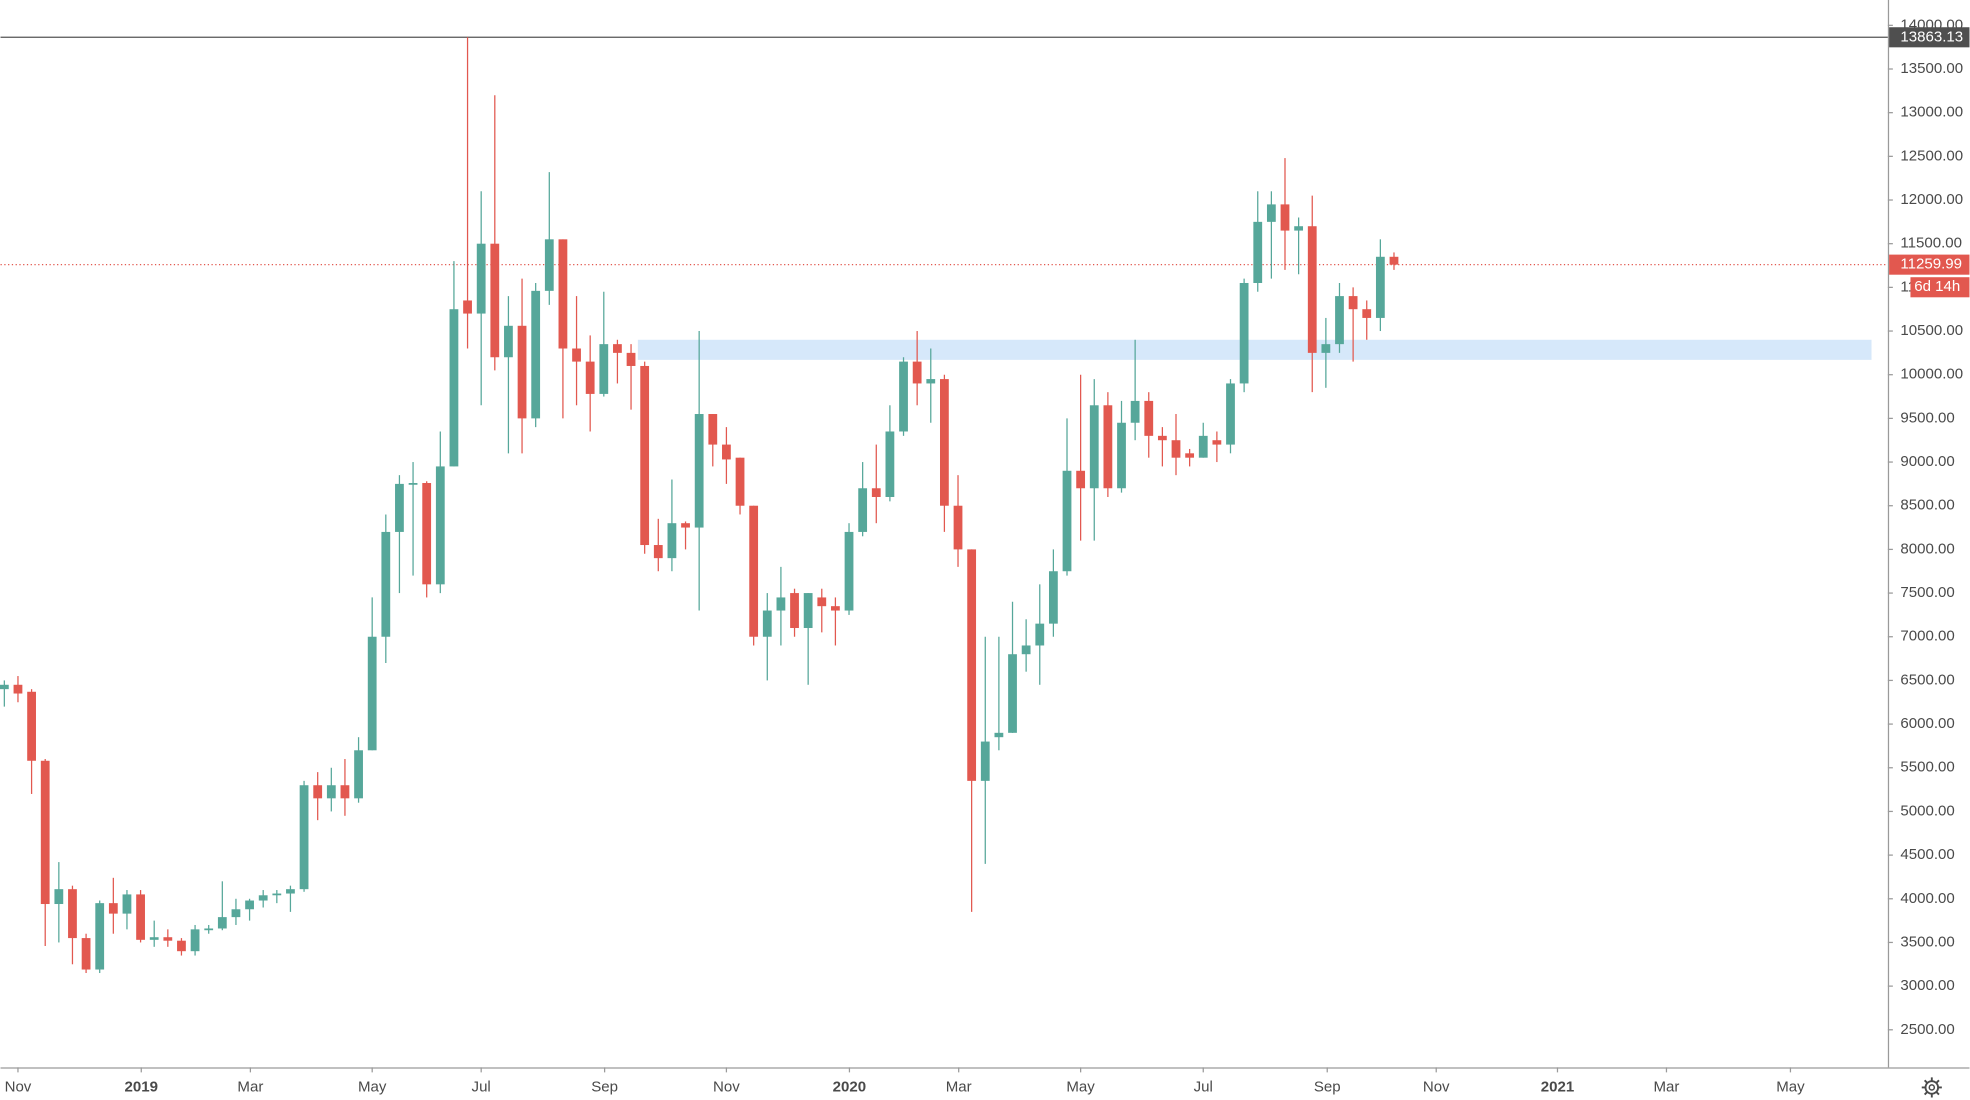  What do you see at coordinates (1254, 349) in the screenshot?
I see `support-zone` at bounding box center [1254, 349].